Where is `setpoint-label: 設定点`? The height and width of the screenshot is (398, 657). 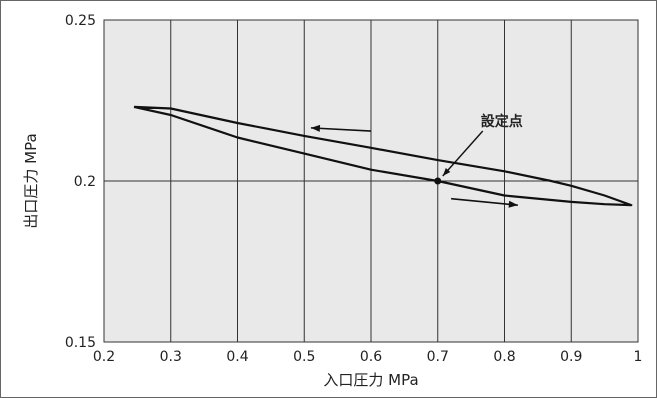 setpoint-label: 設定点 is located at coordinates (502, 121).